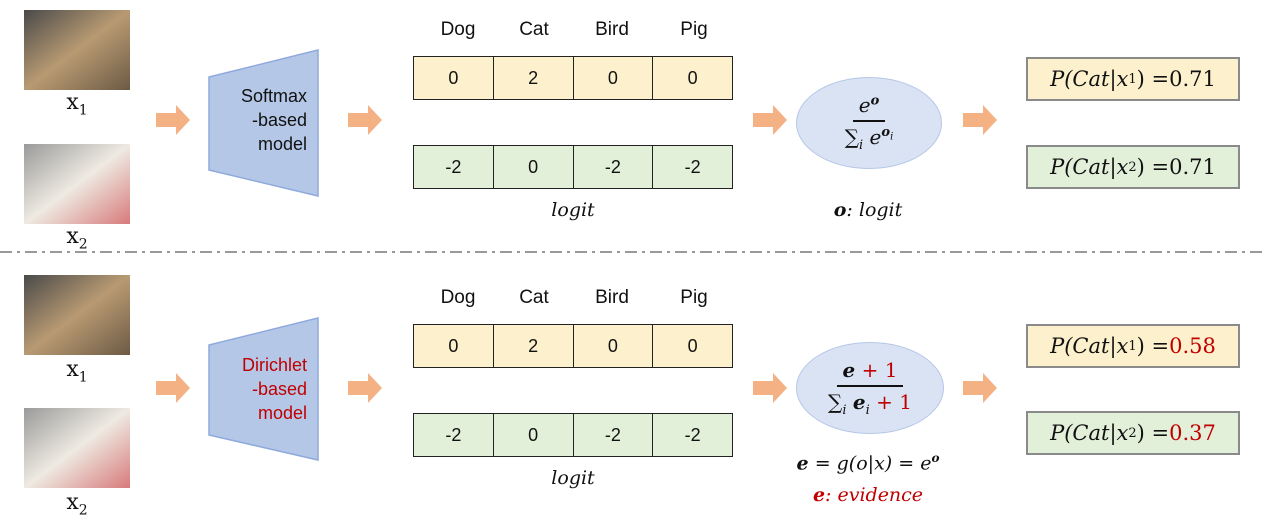 The height and width of the screenshot is (524, 1266). What do you see at coordinates (1133, 167) in the screenshot?
I see `softmax-result-x2: P(Cat|x 2) = 0.71` at bounding box center [1133, 167].